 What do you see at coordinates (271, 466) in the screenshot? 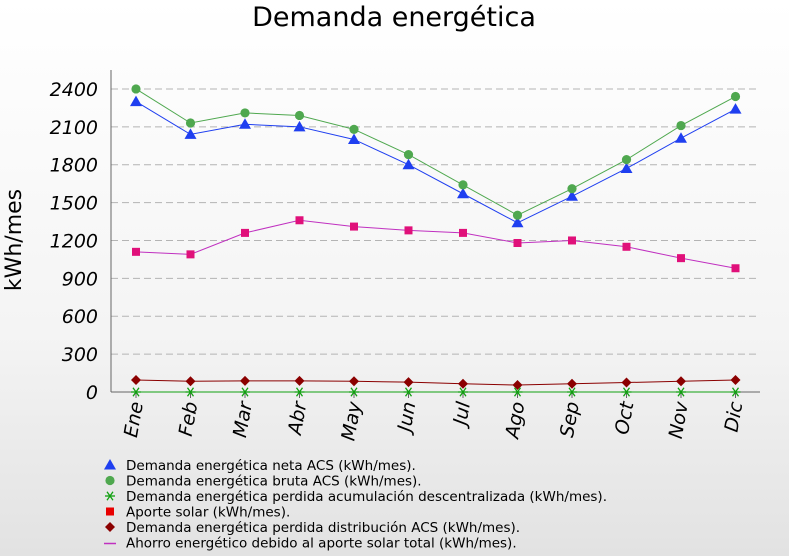
I see `legend-label: Demanda energética neta ACS (kWh/mes).` at bounding box center [271, 466].